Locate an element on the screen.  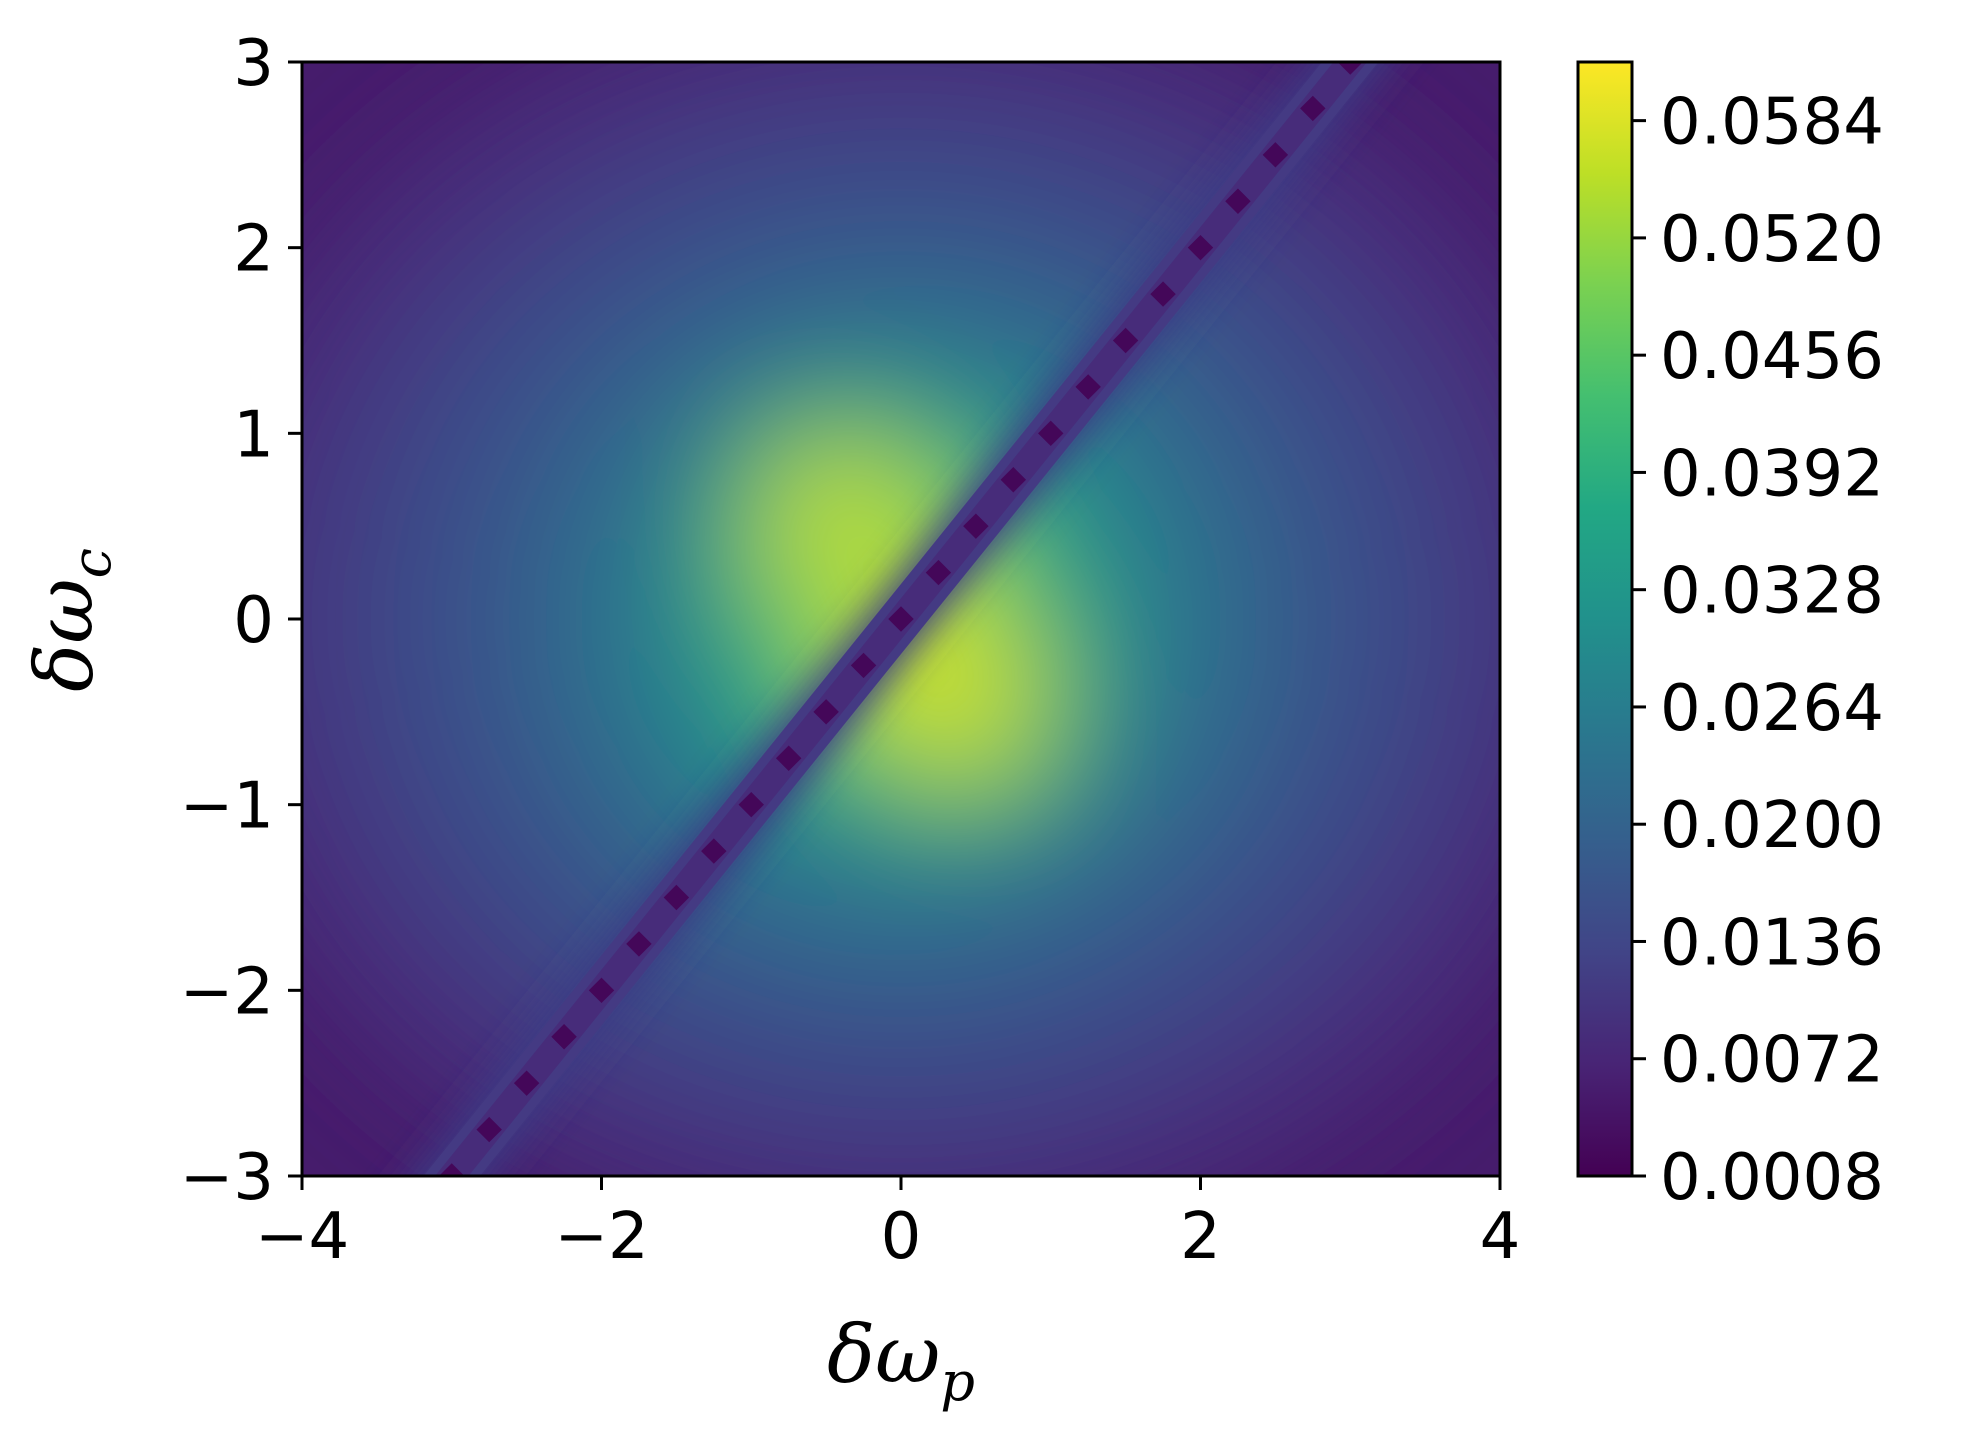
y-tick-label: −3 is located at coordinates (227, 1178).